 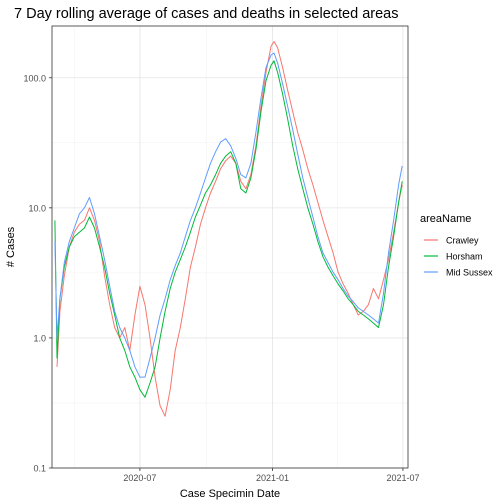 What do you see at coordinates (37, 273) in the screenshot?
I see `y-axis: 0.1 1.0 10.0 100.0` at bounding box center [37, 273].